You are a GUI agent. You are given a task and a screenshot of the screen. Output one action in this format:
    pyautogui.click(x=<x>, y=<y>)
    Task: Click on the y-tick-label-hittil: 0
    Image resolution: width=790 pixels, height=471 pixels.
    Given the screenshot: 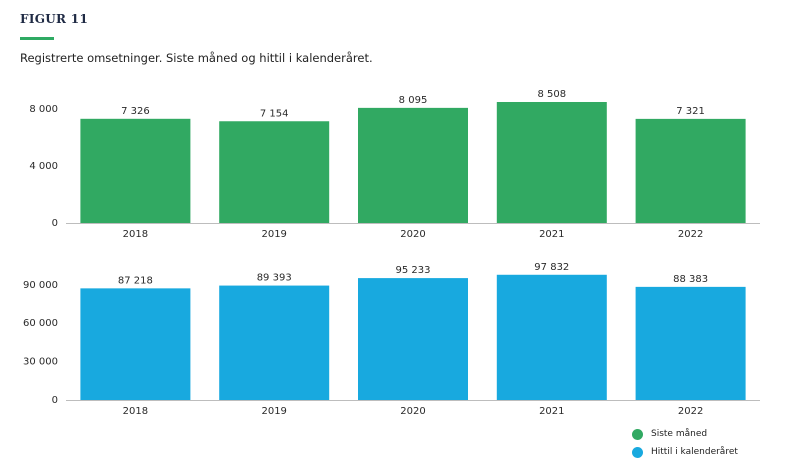 What is the action you would take?
    pyautogui.click(x=55, y=400)
    